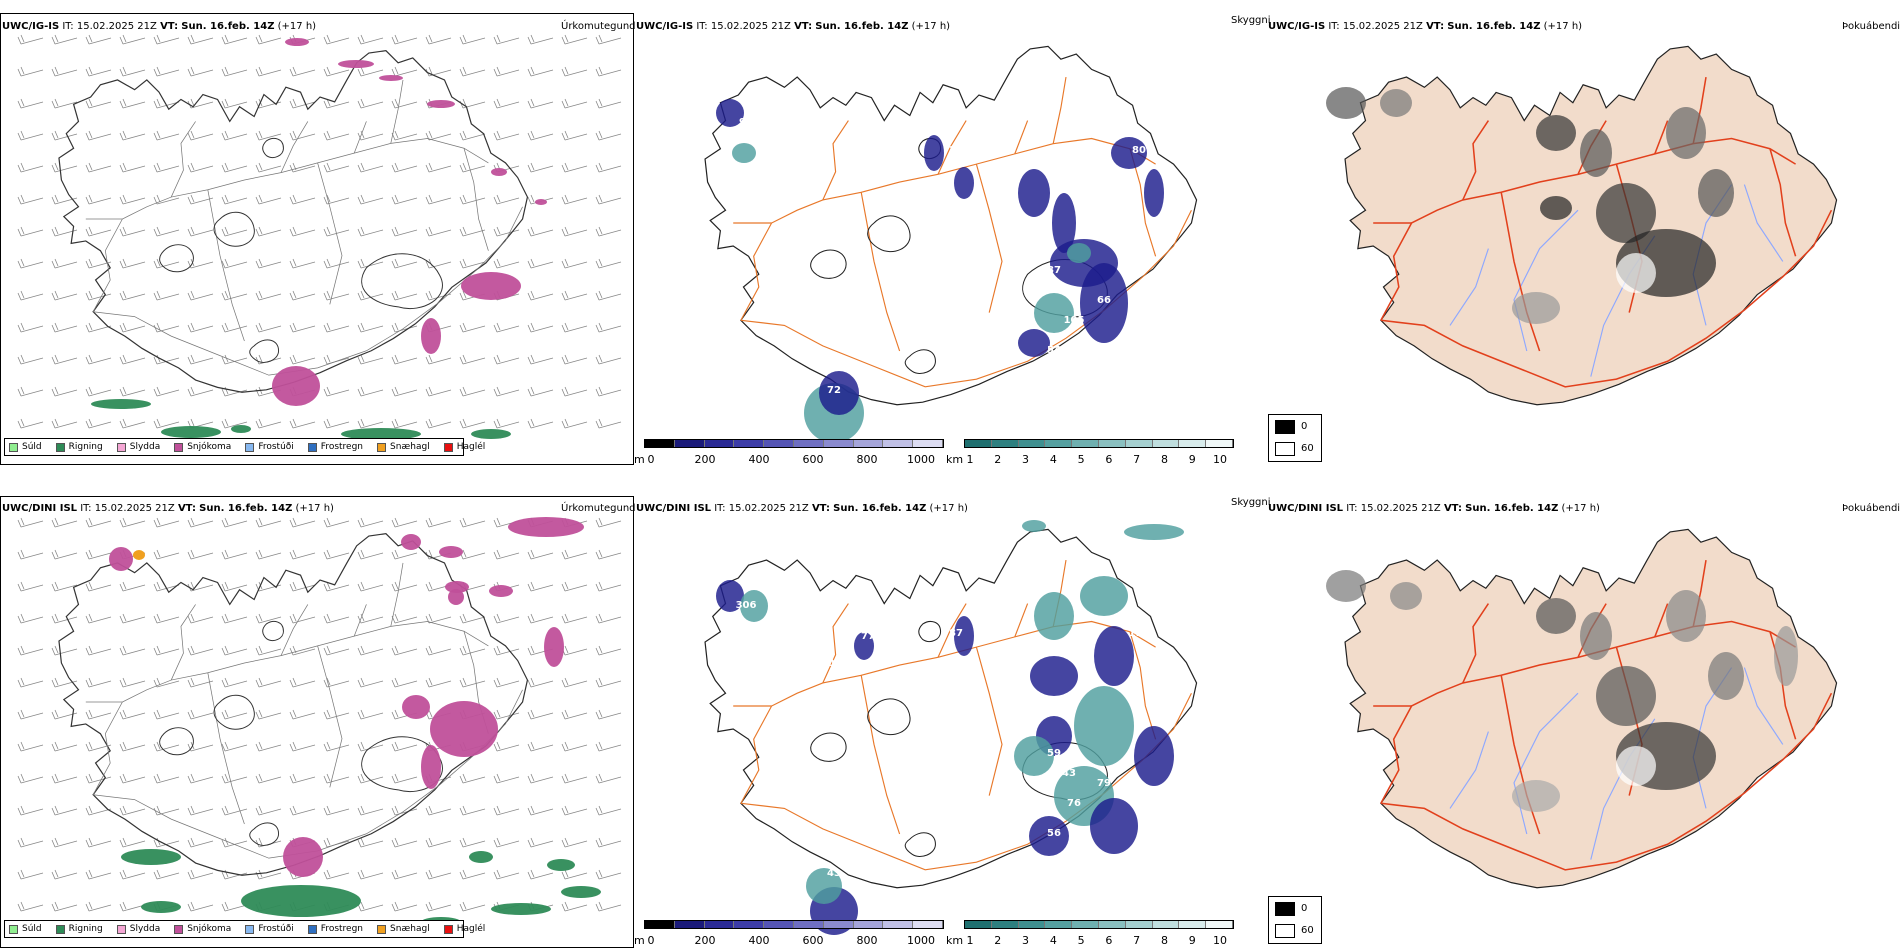  I want to click on fog-legend-max-swatch, so click(1285, 931).